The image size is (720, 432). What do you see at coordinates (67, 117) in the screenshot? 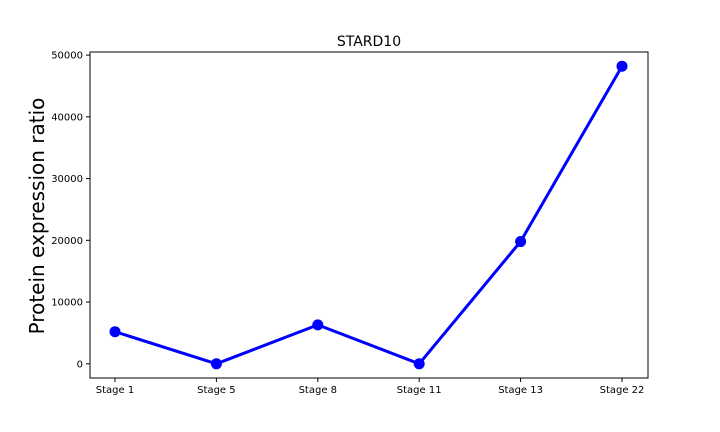
I see `y-tick-label: 40000` at bounding box center [67, 117].